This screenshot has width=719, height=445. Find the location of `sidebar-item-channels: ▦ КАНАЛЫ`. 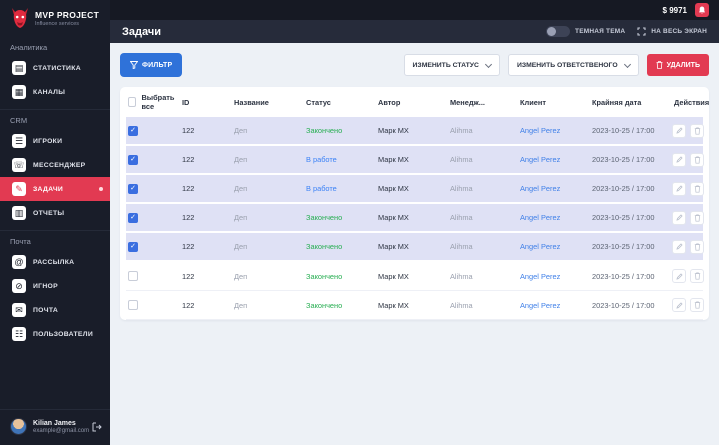

sidebar-item-channels: ▦ КАНАЛЫ is located at coordinates (55, 92).